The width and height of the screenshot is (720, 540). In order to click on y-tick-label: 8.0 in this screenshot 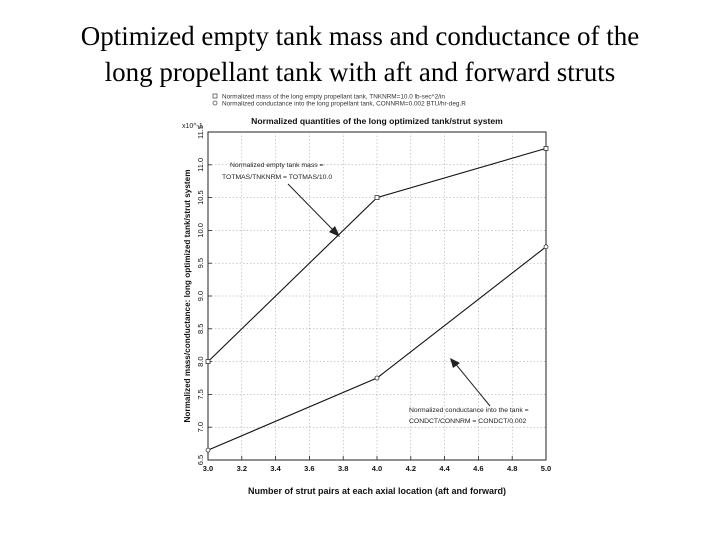, I will do `click(200, 361)`.